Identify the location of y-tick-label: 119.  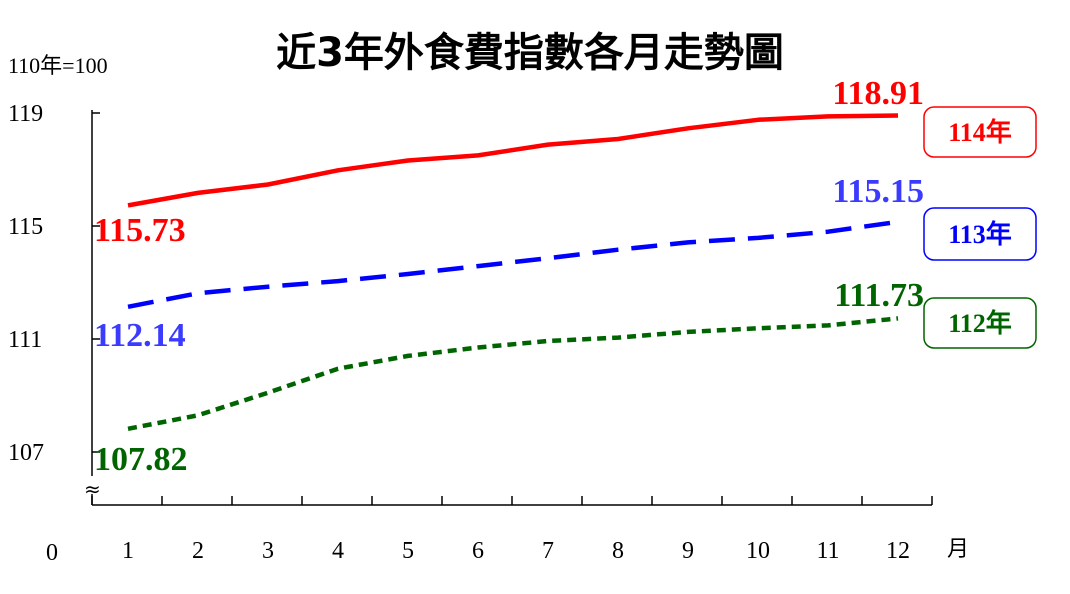
(25, 114).